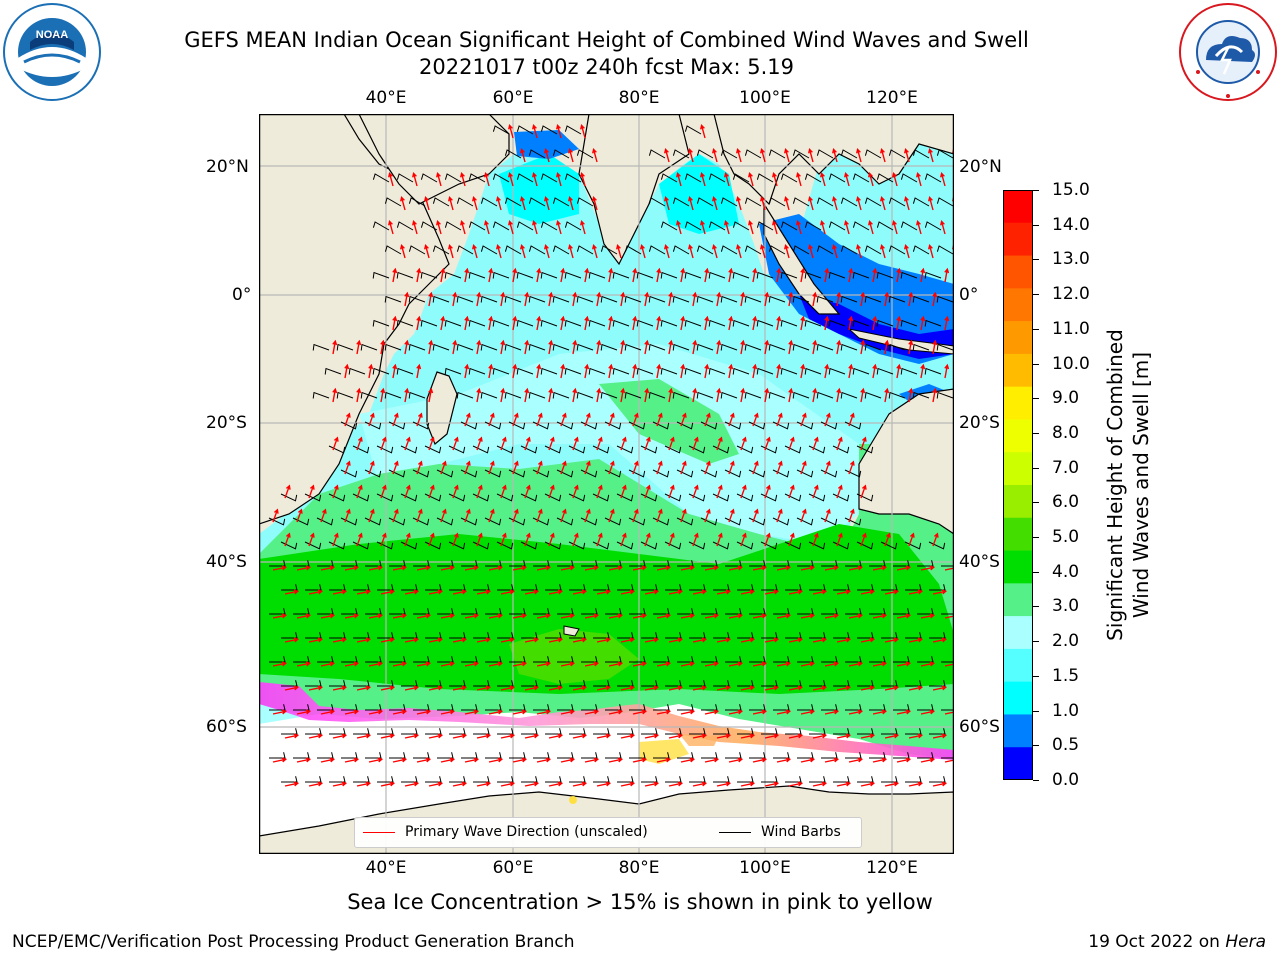  What do you see at coordinates (1066, 641) in the screenshot?
I see `colorbar-tick-label: 2.0` at bounding box center [1066, 641].